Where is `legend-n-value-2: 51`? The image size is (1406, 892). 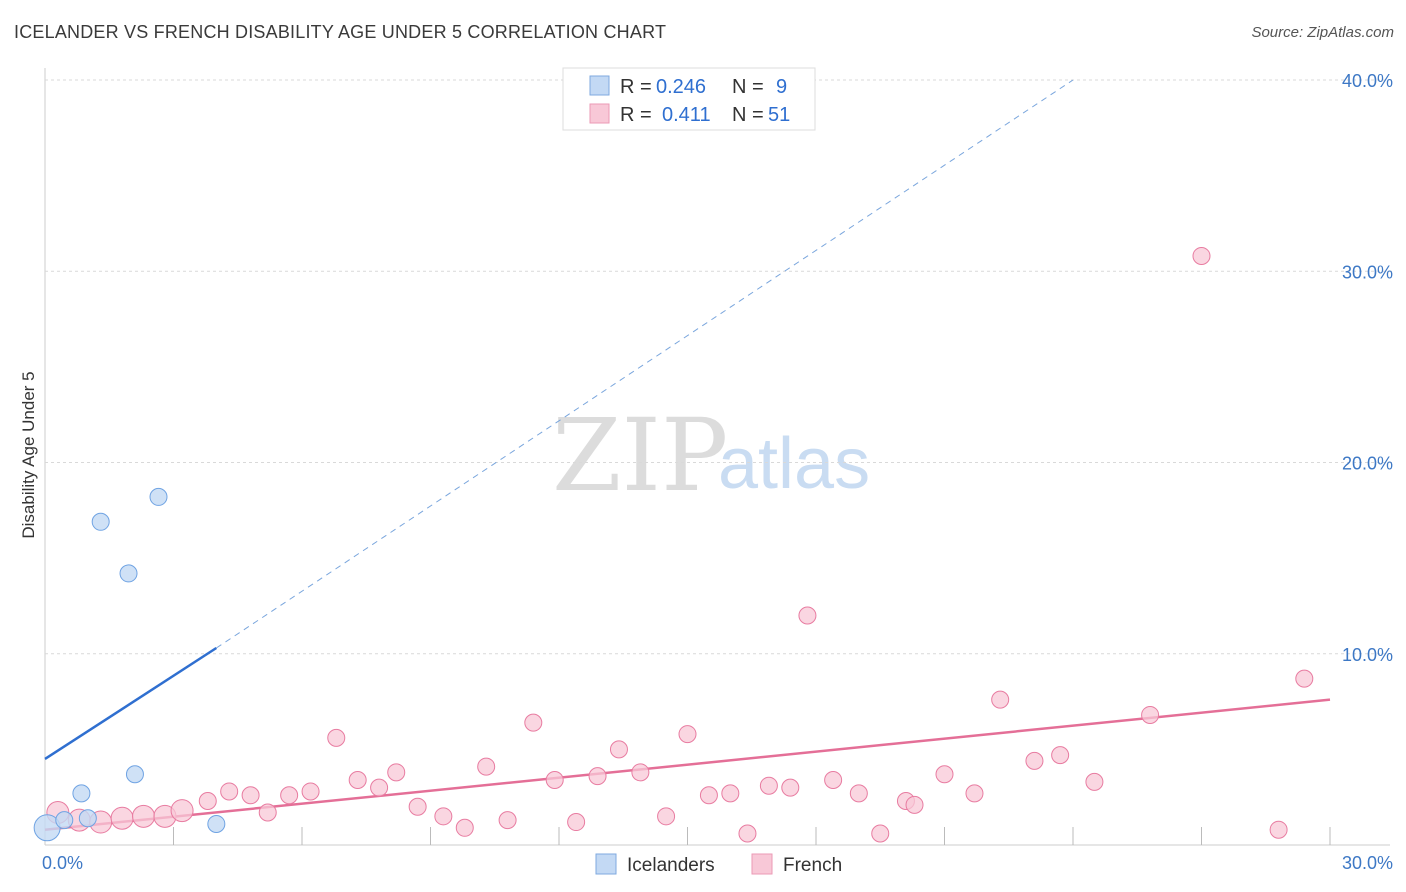 legend-n-value-2: 51 is located at coordinates (779, 115).